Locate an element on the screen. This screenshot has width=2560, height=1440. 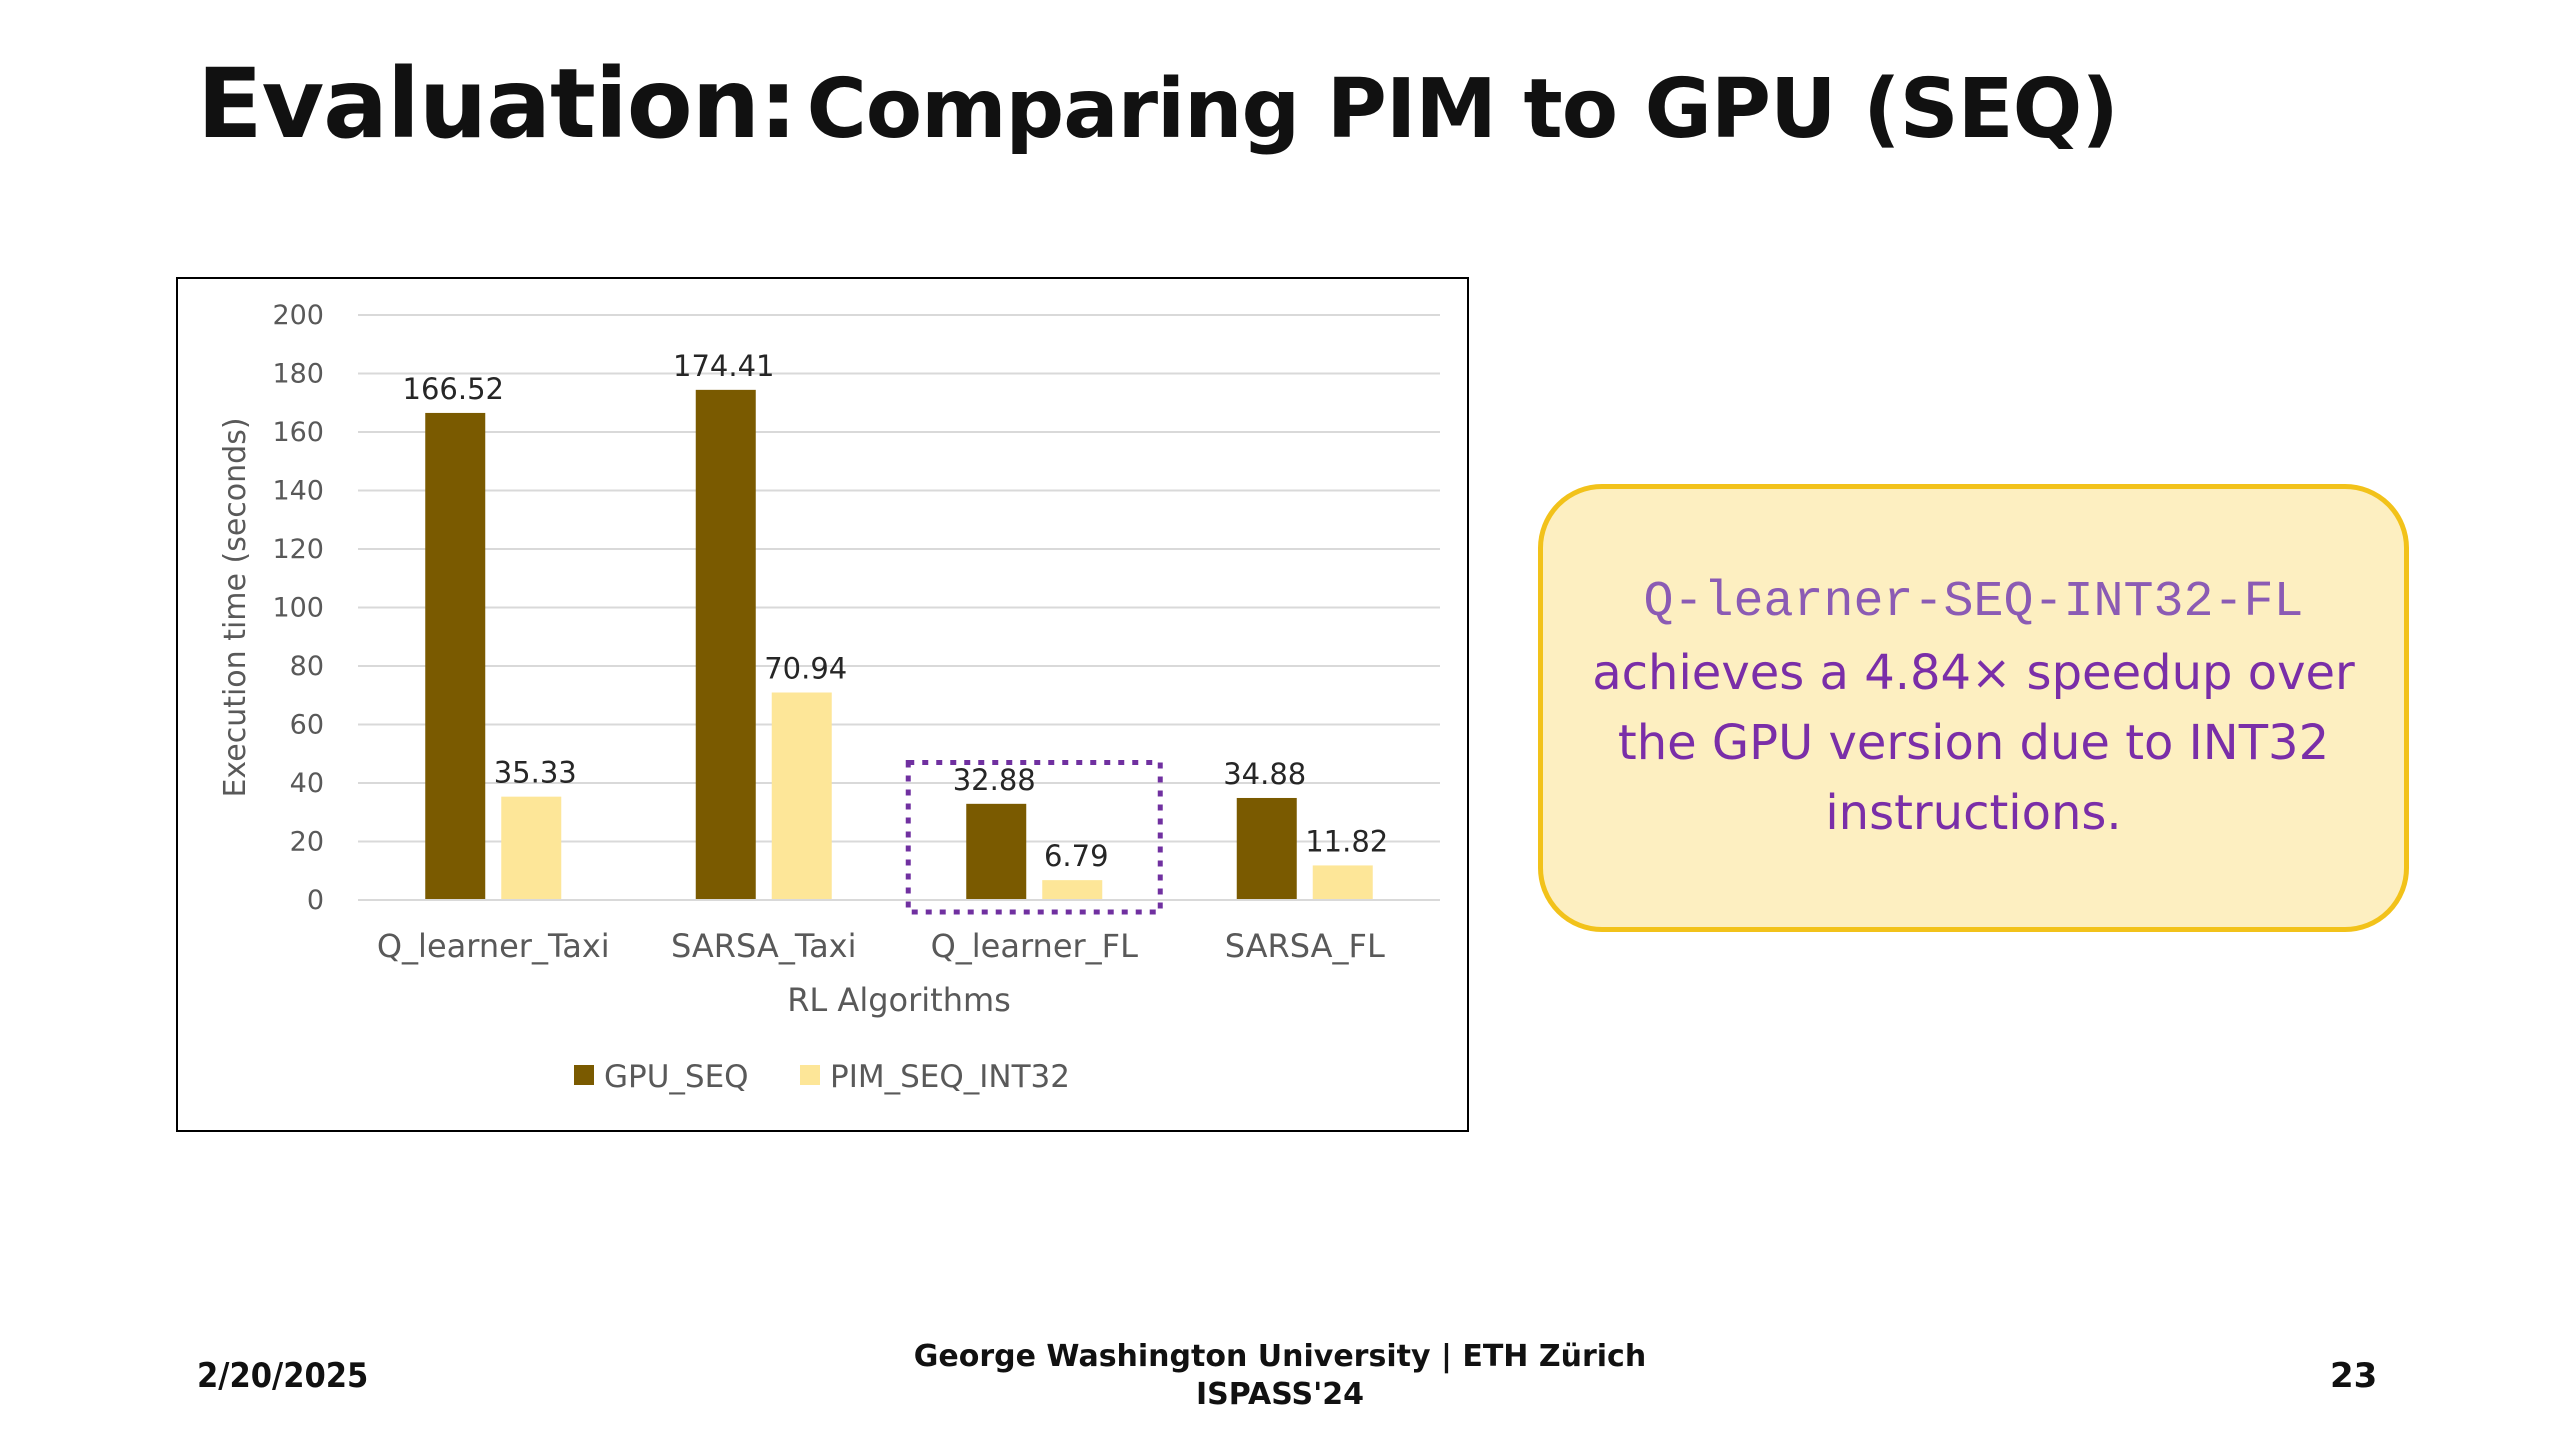
data-label: 166.52 is located at coordinates (453, 389).